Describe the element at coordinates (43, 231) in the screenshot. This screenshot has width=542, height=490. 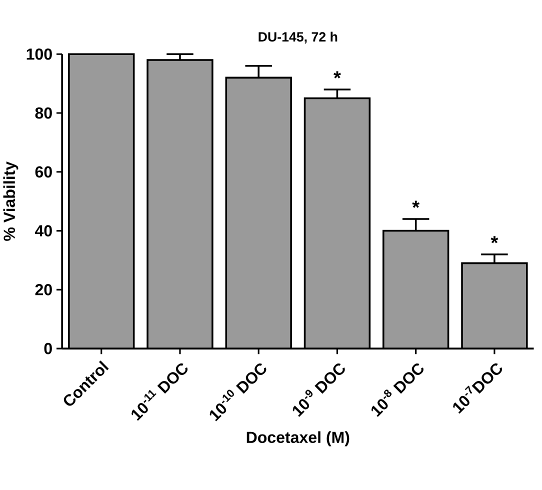
I see `y-tick-label: 40` at that location.